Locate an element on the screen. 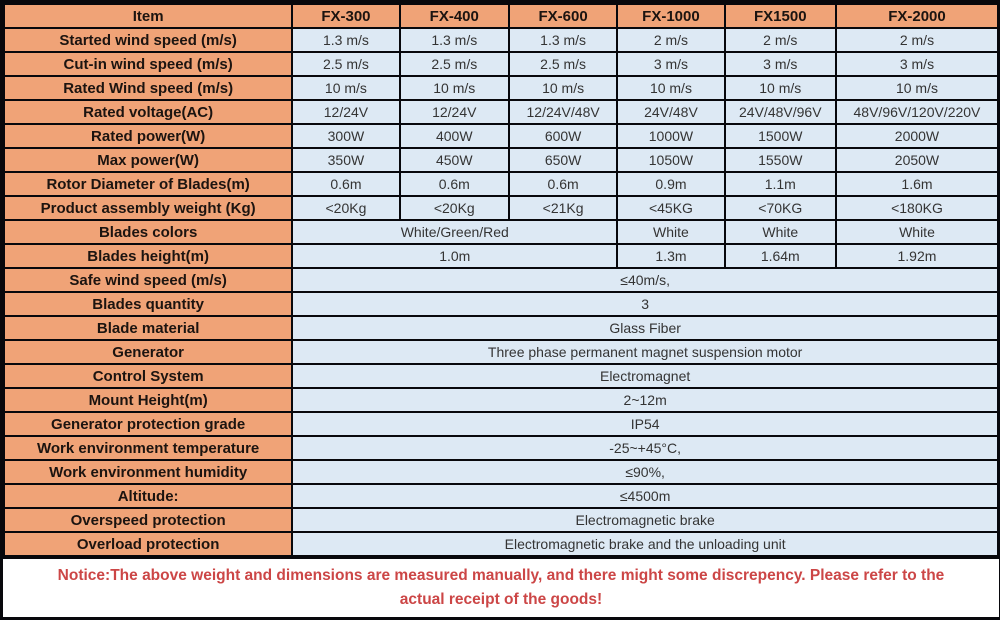 The width and height of the screenshot is (1000, 622). spec-row: Safe wind speed (m/s) ≤40m/s, is located at coordinates (500, 280).